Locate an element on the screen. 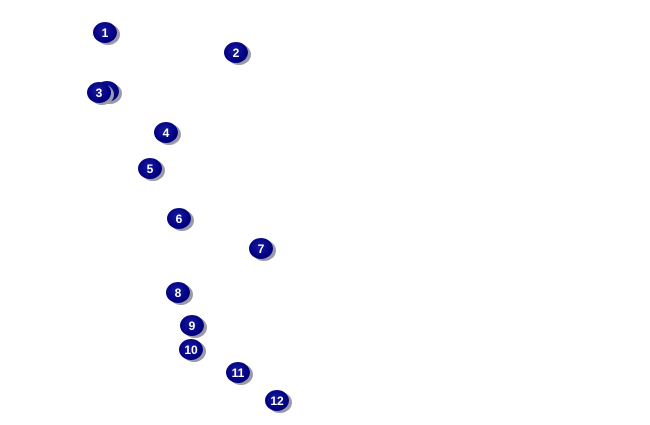 The image size is (650, 425). marker-7: 7 is located at coordinates (261, 248).